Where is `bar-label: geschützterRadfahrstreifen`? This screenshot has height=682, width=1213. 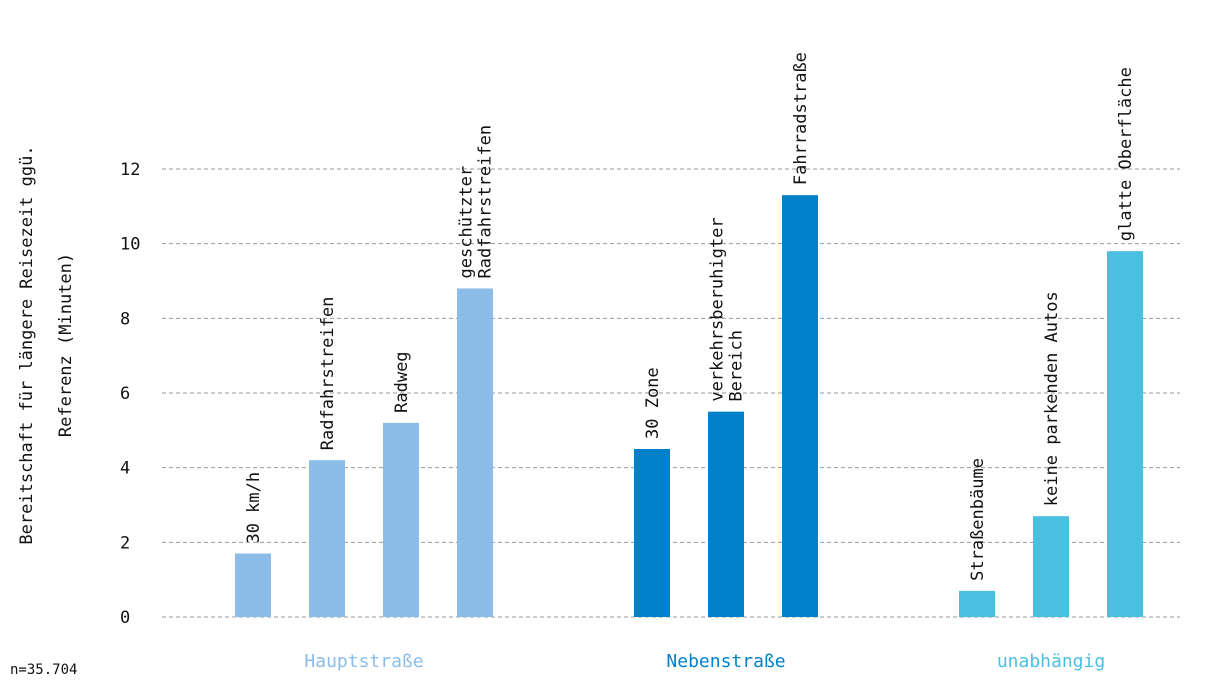 bar-label: geschützterRadfahrstreifen is located at coordinates (476, 202).